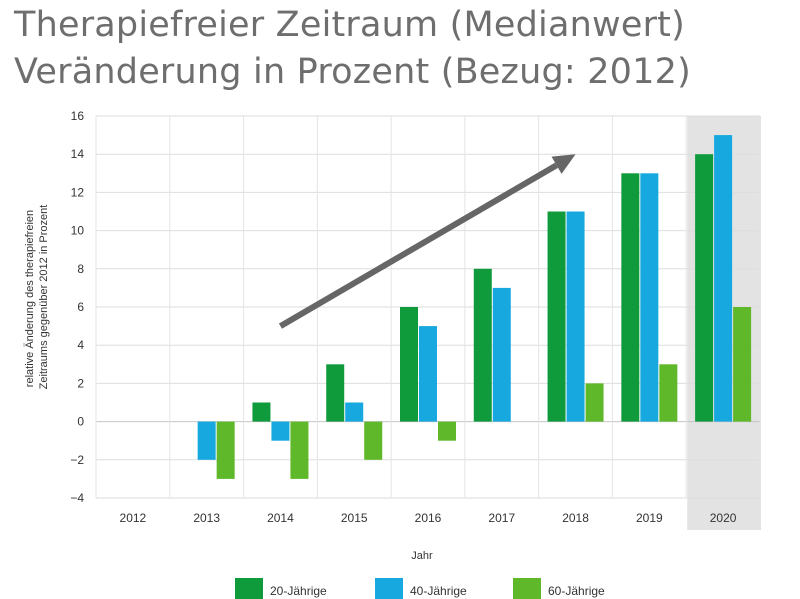  Describe the element at coordinates (575, 518) in the screenshot. I see `x-tick-label: 2018` at that location.